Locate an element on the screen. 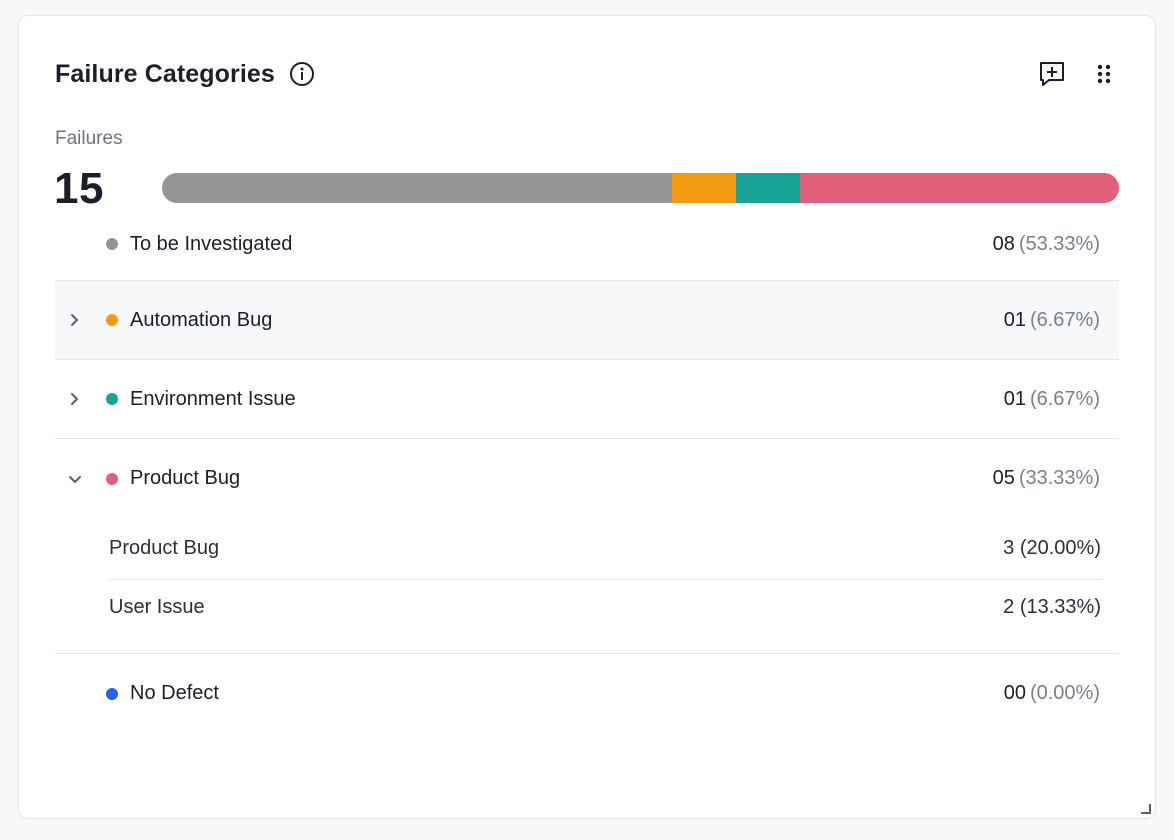 This screenshot has height=840, width=1174. chevron-down-icon is located at coordinates (75, 479).